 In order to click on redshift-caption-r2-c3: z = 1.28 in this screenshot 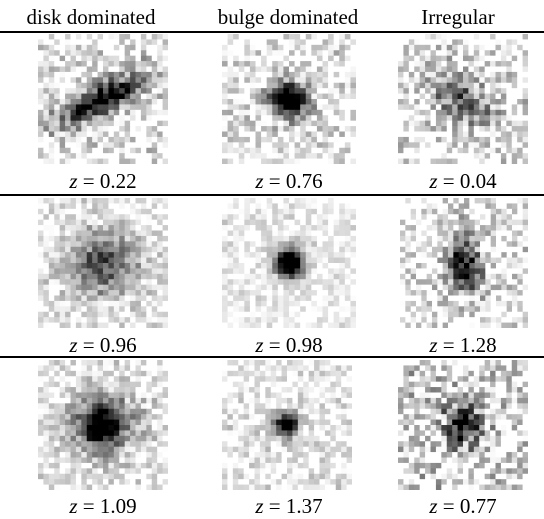, I will do `click(463, 345)`.